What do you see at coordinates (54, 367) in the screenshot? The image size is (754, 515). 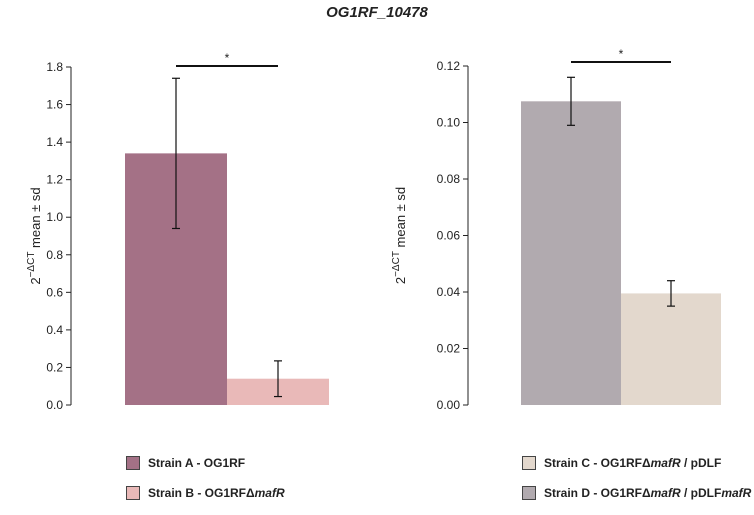 I see `y-tick-label: 0.2` at bounding box center [54, 367].